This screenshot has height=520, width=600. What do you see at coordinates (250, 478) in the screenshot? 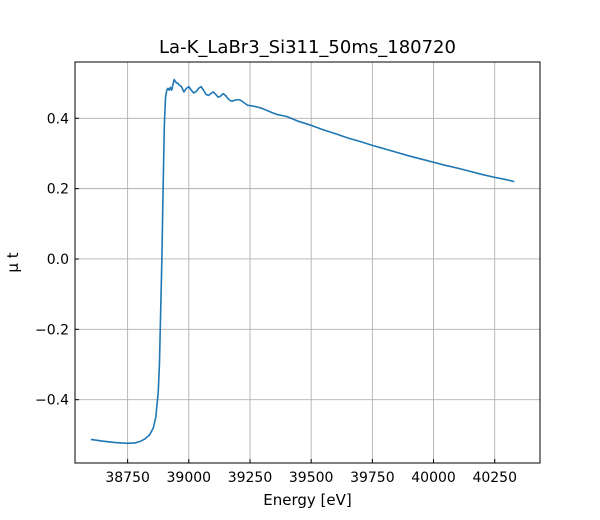
I see `x-tick-label: 39250` at bounding box center [250, 478].